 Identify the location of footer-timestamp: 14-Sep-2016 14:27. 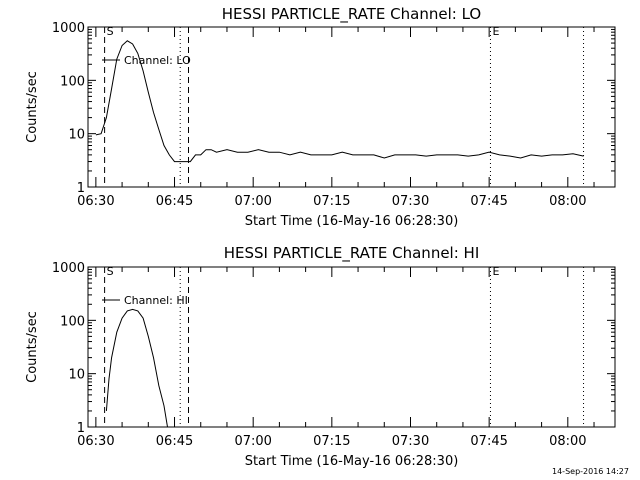
(590, 471).